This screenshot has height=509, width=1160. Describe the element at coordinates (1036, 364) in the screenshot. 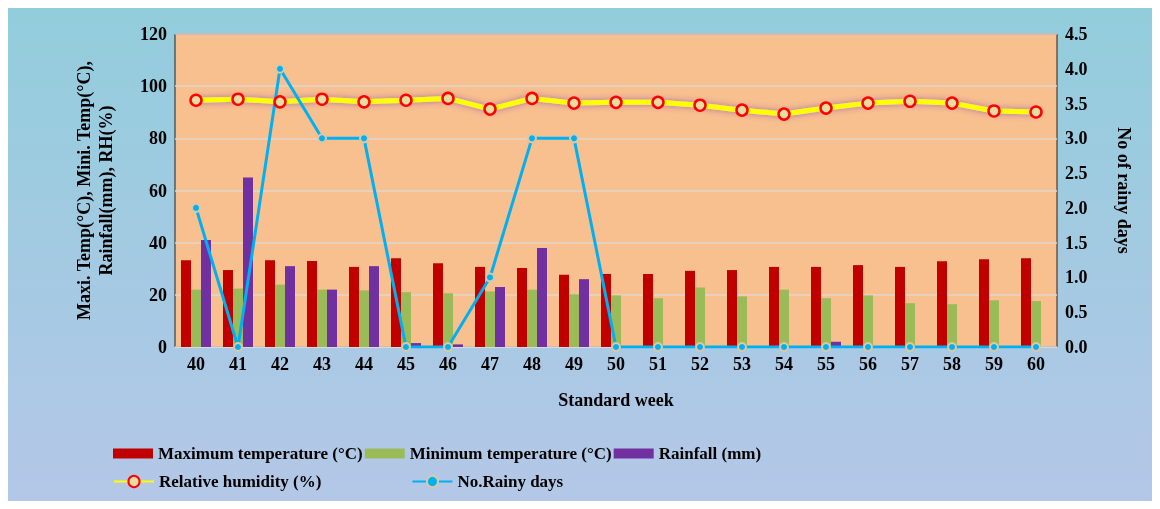

I see `x-tick-label: 60` at that location.